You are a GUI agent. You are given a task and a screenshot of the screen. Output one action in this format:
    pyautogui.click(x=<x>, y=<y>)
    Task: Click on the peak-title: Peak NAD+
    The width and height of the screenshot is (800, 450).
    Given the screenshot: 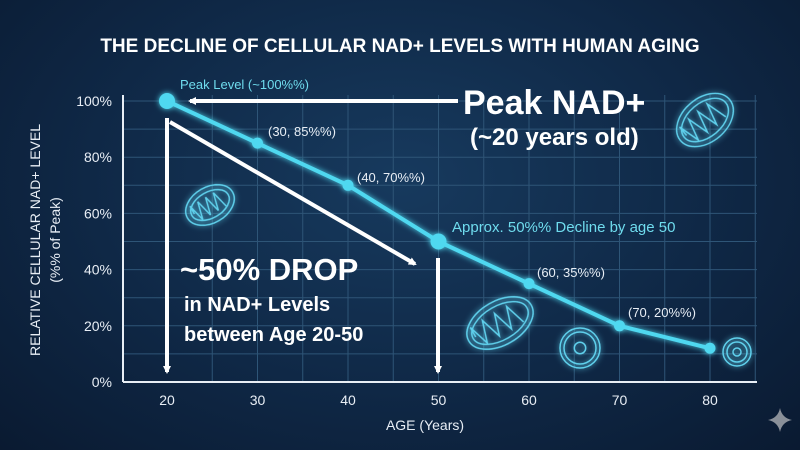 What is the action you would take?
    pyautogui.click(x=554, y=103)
    